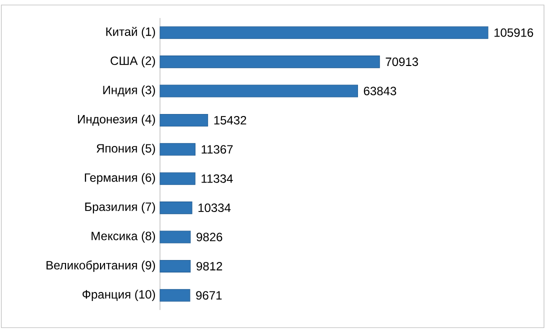  Describe the element at coordinates (116, 120) in the screenshot. I see `y-tick-label: Индонезия (4)` at that location.